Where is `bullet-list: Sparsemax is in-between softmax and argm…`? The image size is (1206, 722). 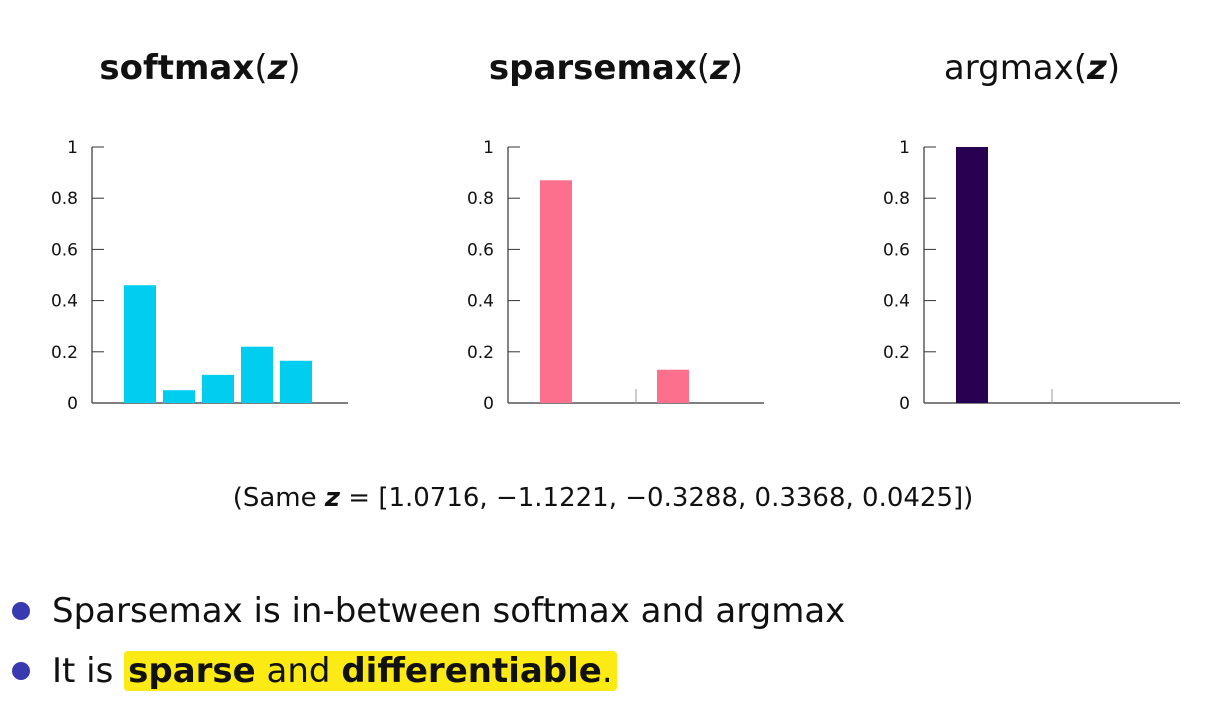
bullet-list: Sparsemax is in-between softmax and argm… is located at coordinates (422, 642).